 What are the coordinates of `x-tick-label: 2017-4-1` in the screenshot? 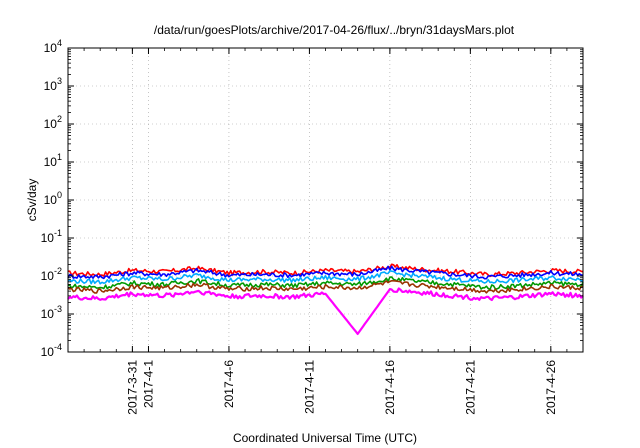 It's located at (148, 384).